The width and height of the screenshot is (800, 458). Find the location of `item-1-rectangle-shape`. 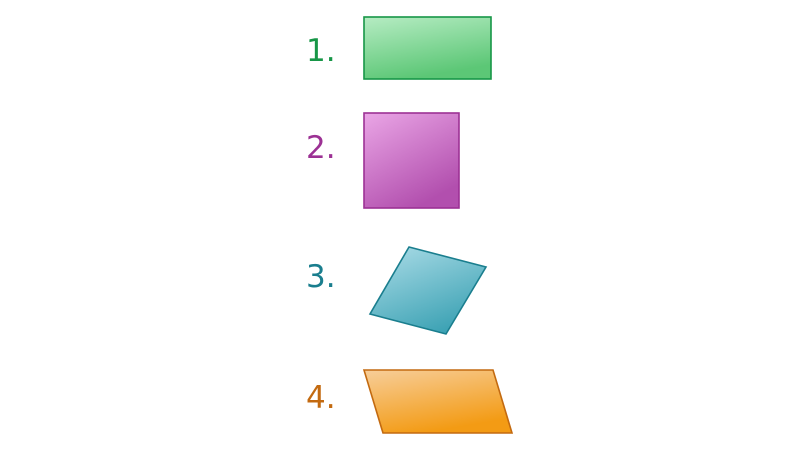

item-1-rectangle-shape is located at coordinates (427, 48).